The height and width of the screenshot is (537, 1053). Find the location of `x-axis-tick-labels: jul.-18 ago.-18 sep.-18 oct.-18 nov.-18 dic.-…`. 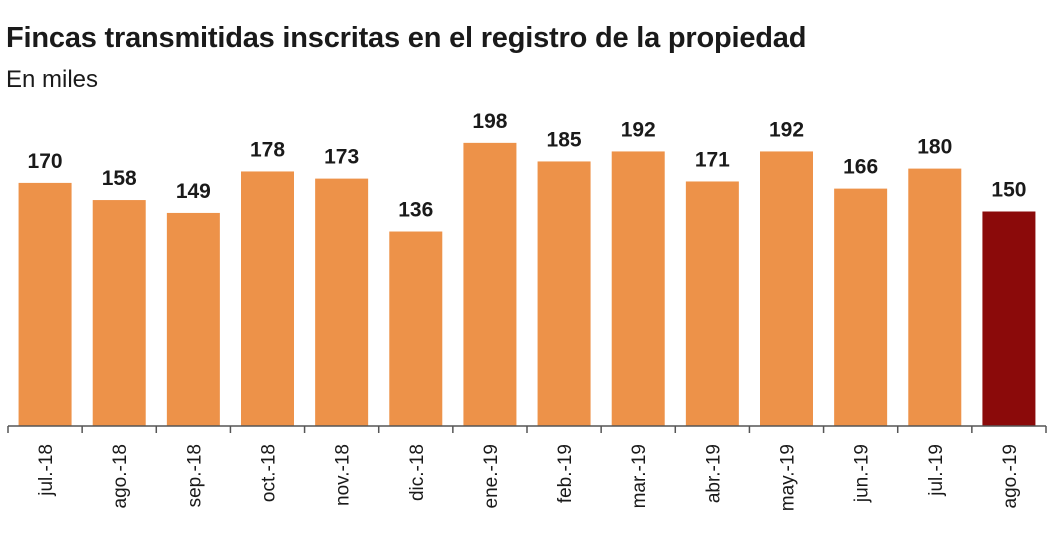

x-axis-tick-labels: jul.-18 ago.-18 sep.-18 oct.-18 nov.-18 dic.-… is located at coordinates (528, 477).